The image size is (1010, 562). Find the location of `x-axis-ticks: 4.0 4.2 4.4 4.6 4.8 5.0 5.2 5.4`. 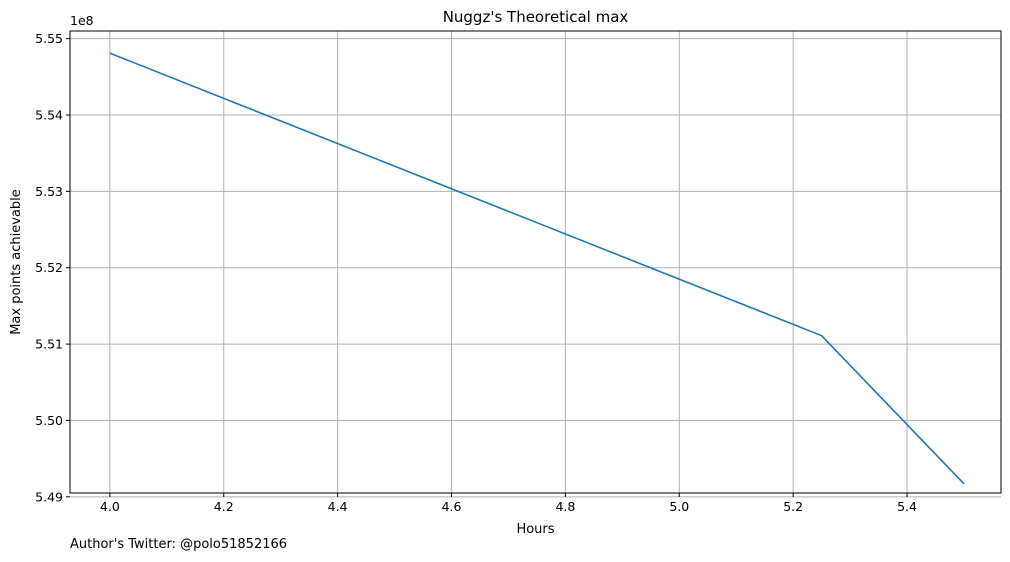

x-axis-ticks: 4.0 4.2 4.4 4.6 4.8 5.0 5.2 5.4 is located at coordinates (508, 503).